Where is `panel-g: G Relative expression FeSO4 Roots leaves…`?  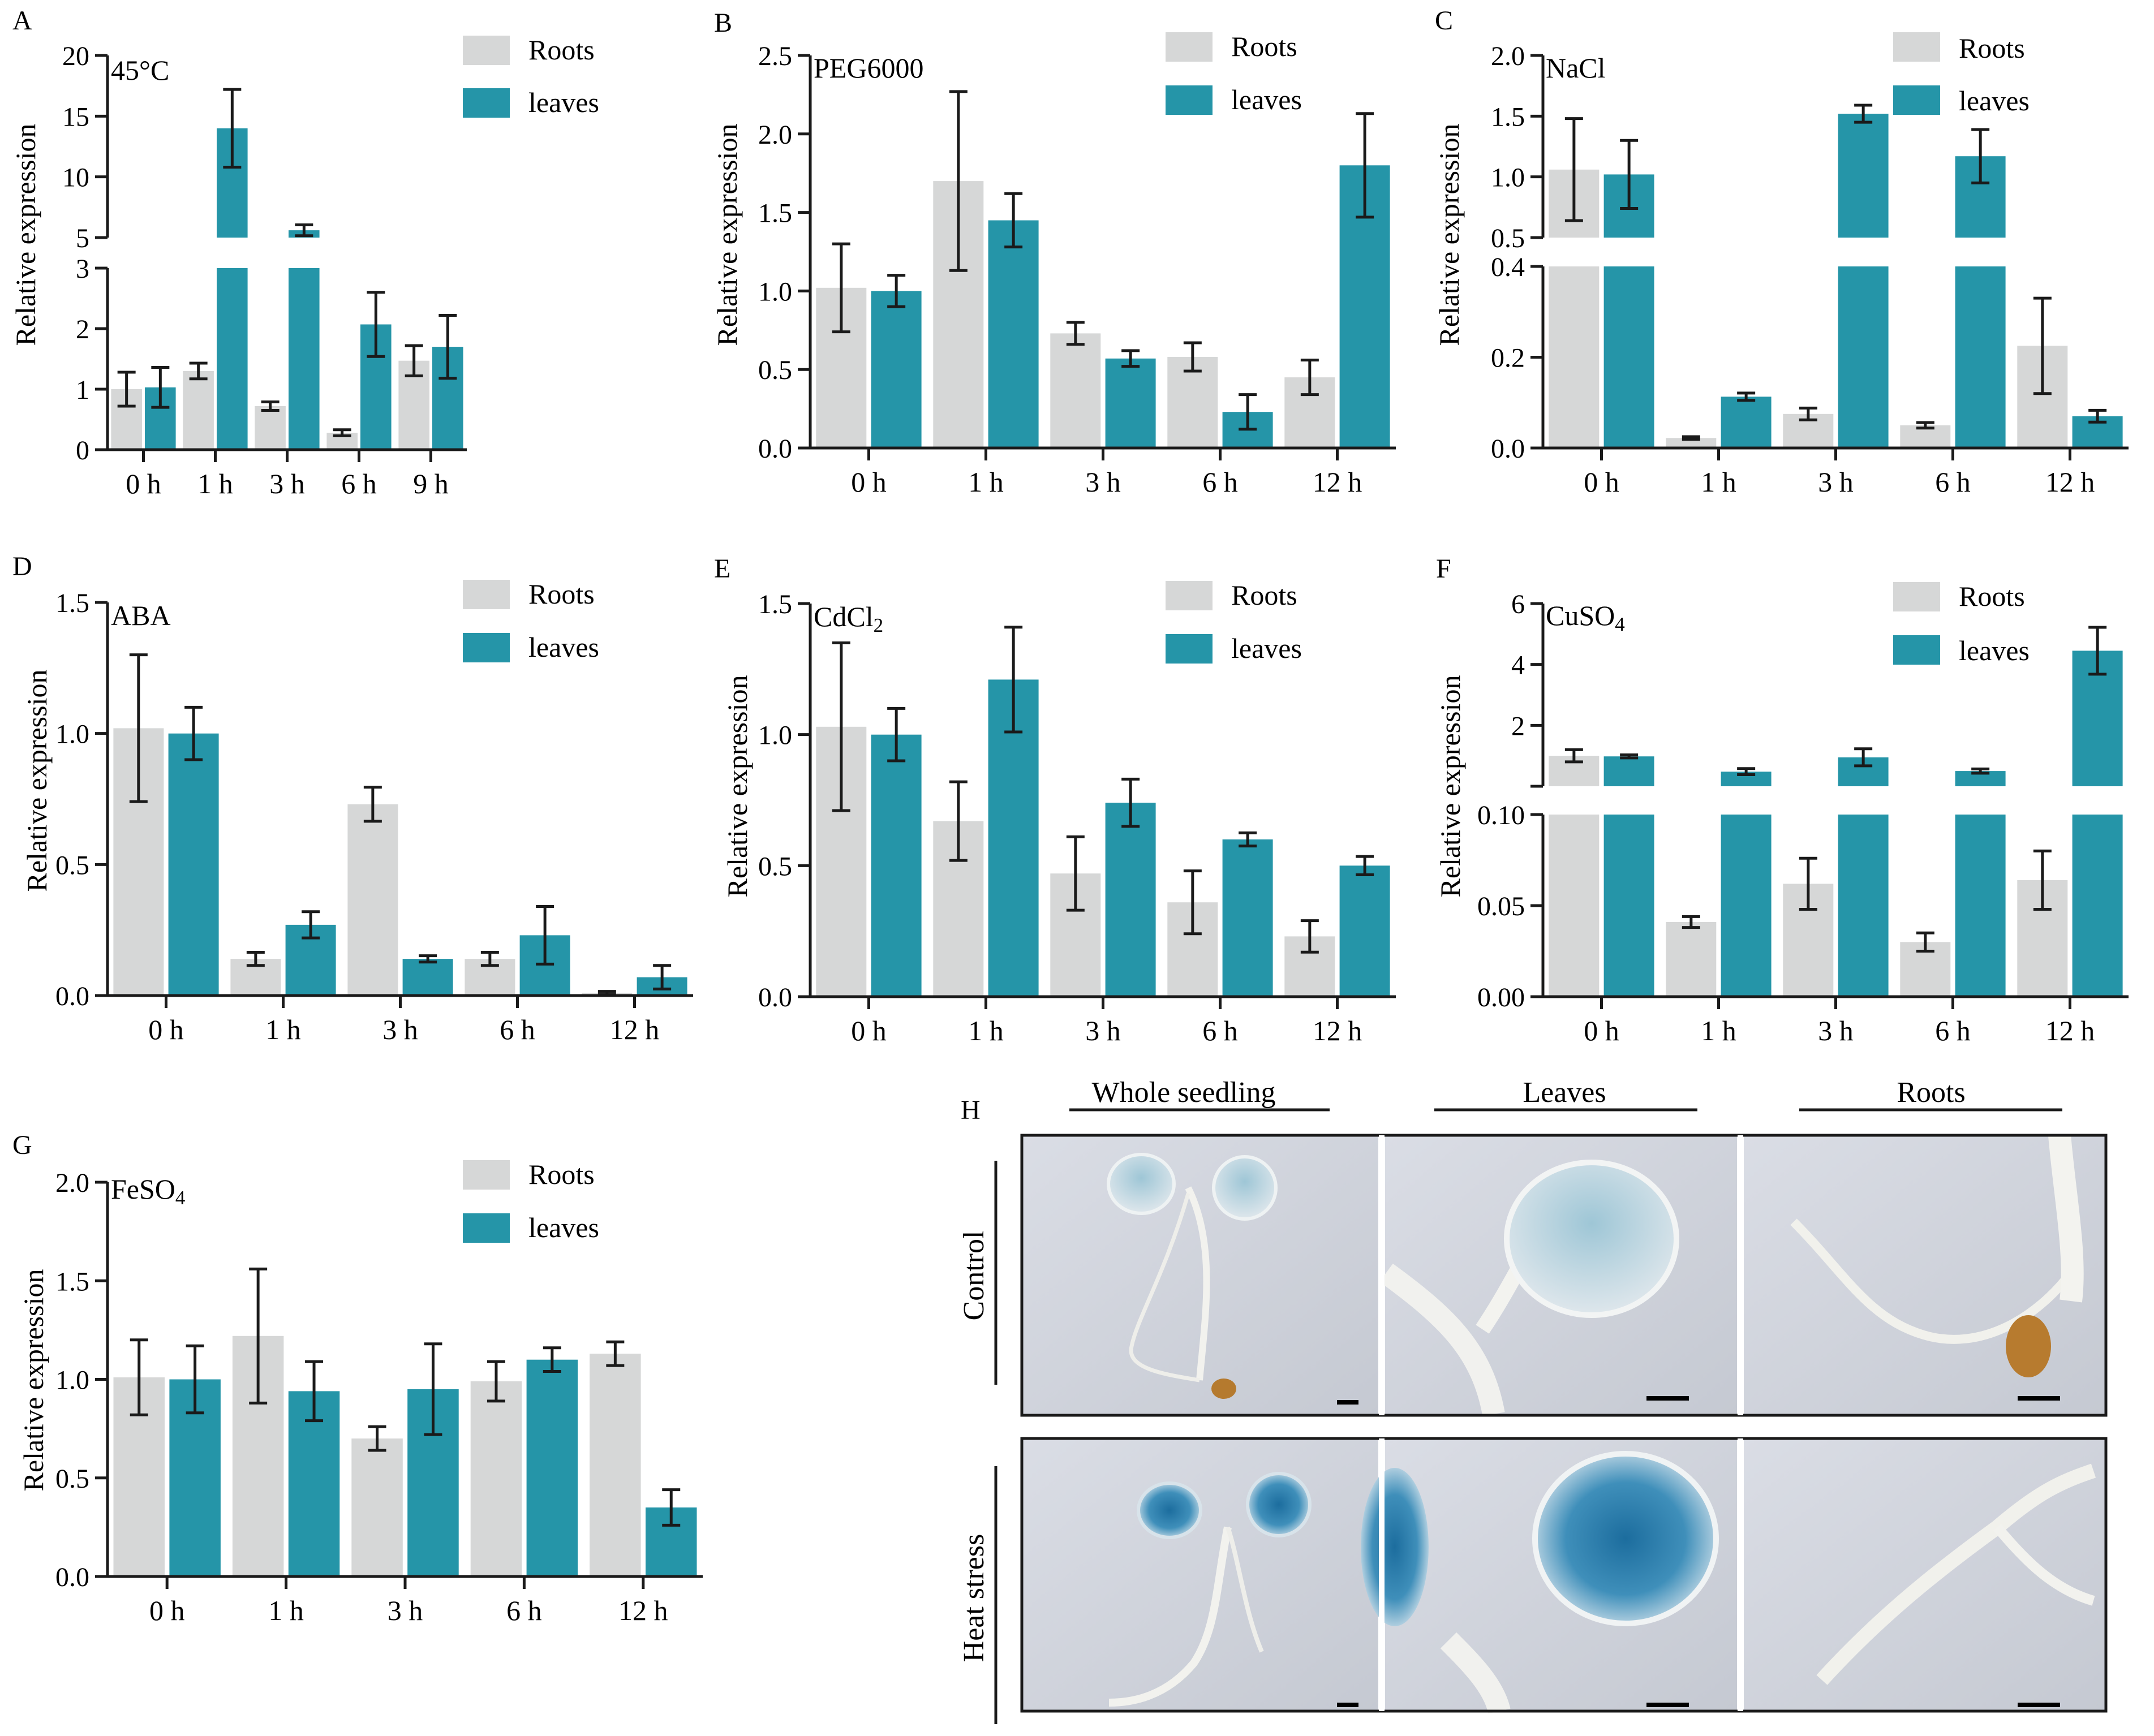 panel-g: G Relative expression FeSO4 Roots leaves… is located at coordinates (358, 1378).